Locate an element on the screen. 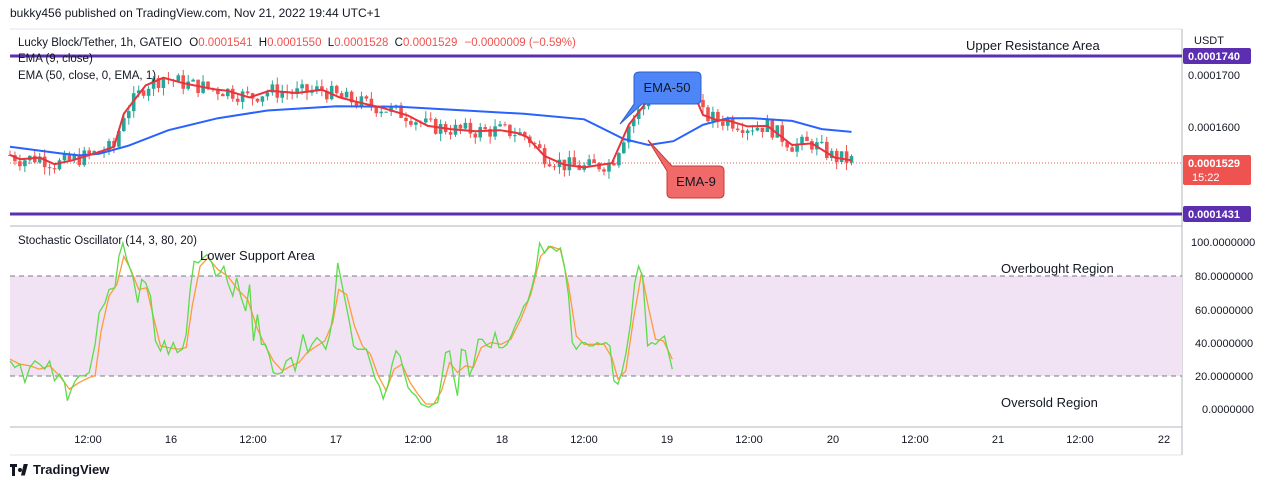  tradingview-footer: TradingView is located at coordinates (59, 469).